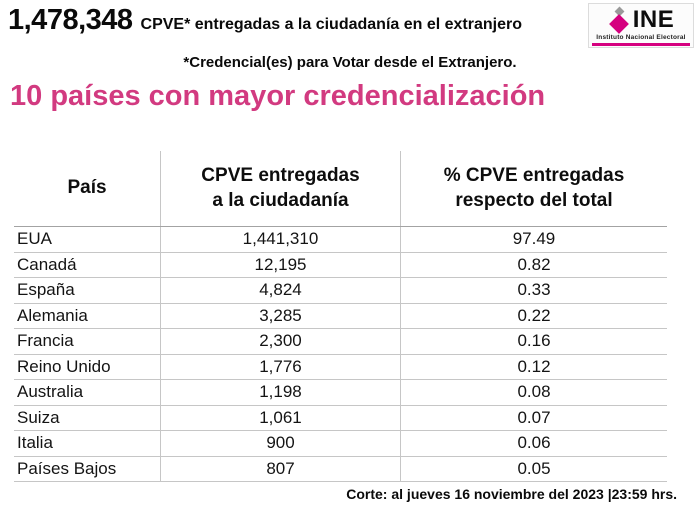 This screenshot has width=700, height=514. What do you see at coordinates (280, 290) in the screenshot?
I see `cpve-count-cell: 4,824` at bounding box center [280, 290].